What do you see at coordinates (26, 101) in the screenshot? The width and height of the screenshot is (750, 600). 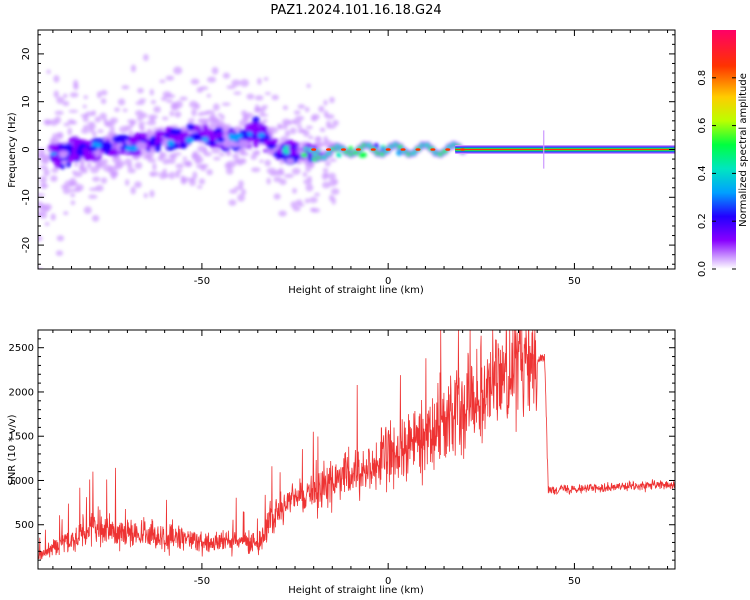 I see `y-tick-label: 10` at bounding box center [26, 101].